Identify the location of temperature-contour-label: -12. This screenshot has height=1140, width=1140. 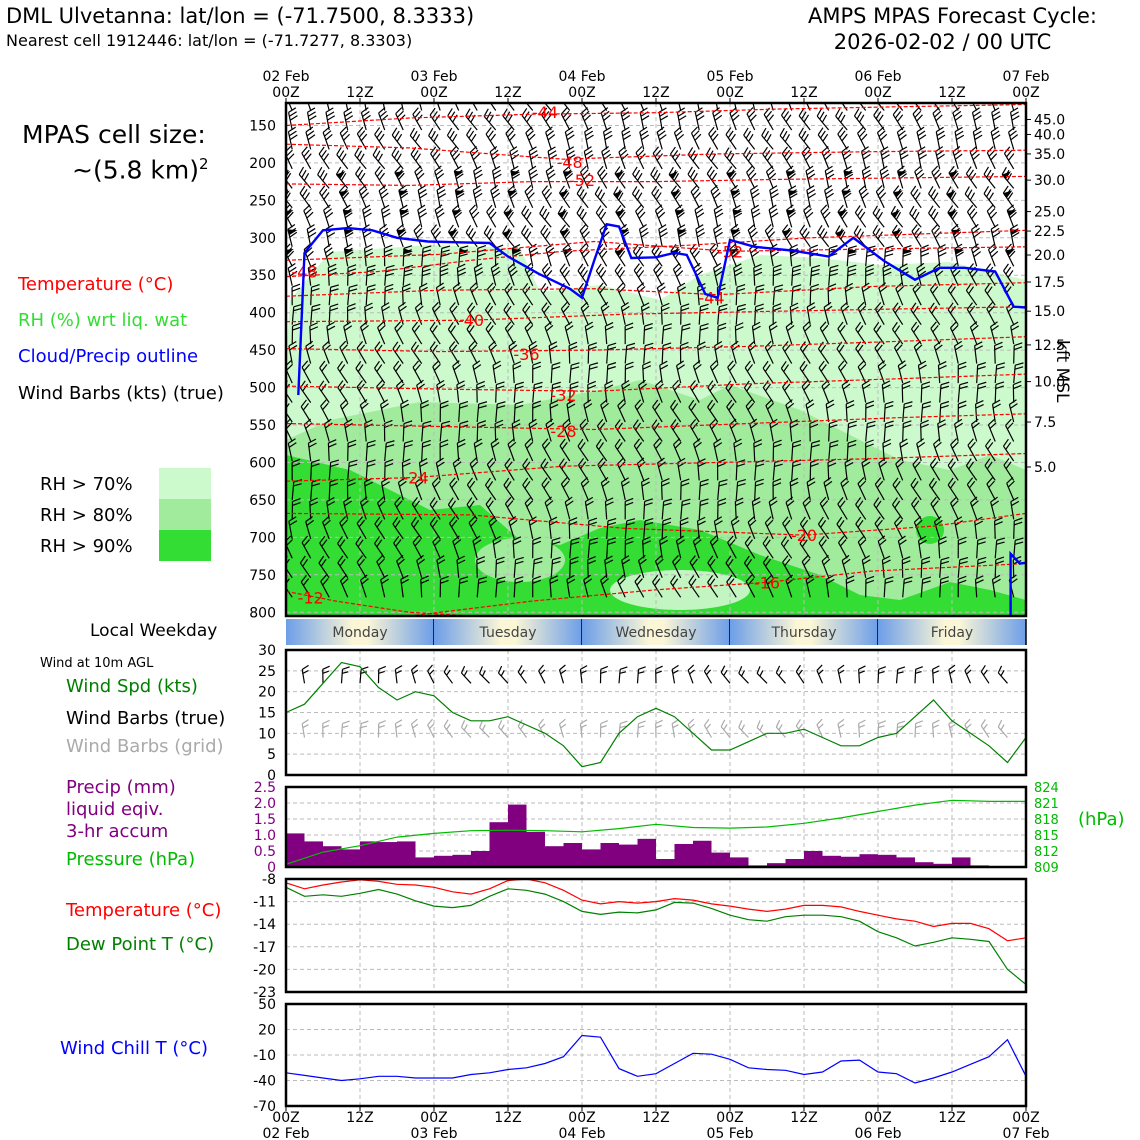
(311, 597).